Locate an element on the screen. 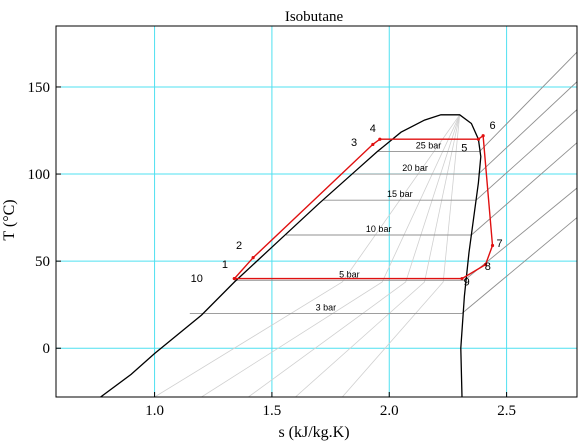 Image resolution: width=579 pixels, height=443 pixels. state-label-5: 5 is located at coordinates (464, 148).